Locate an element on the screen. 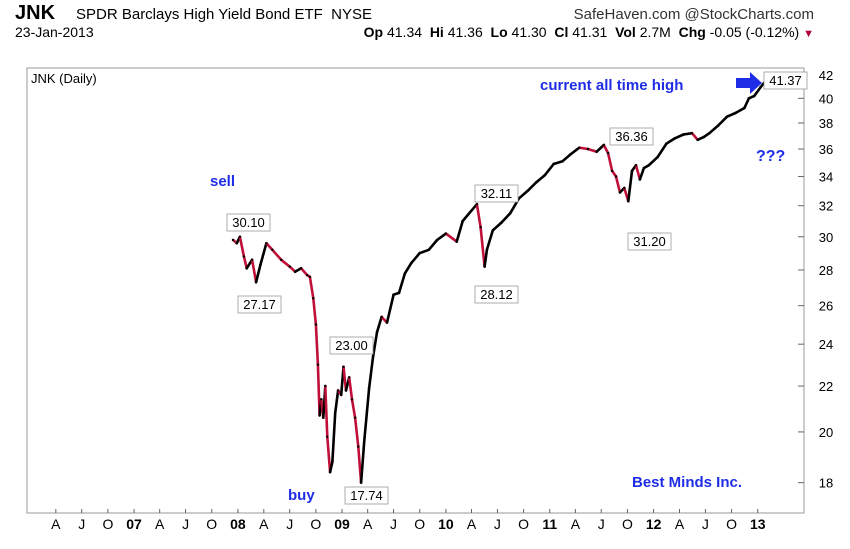  all-time-high-note: current all time high is located at coordinates (611, 85).